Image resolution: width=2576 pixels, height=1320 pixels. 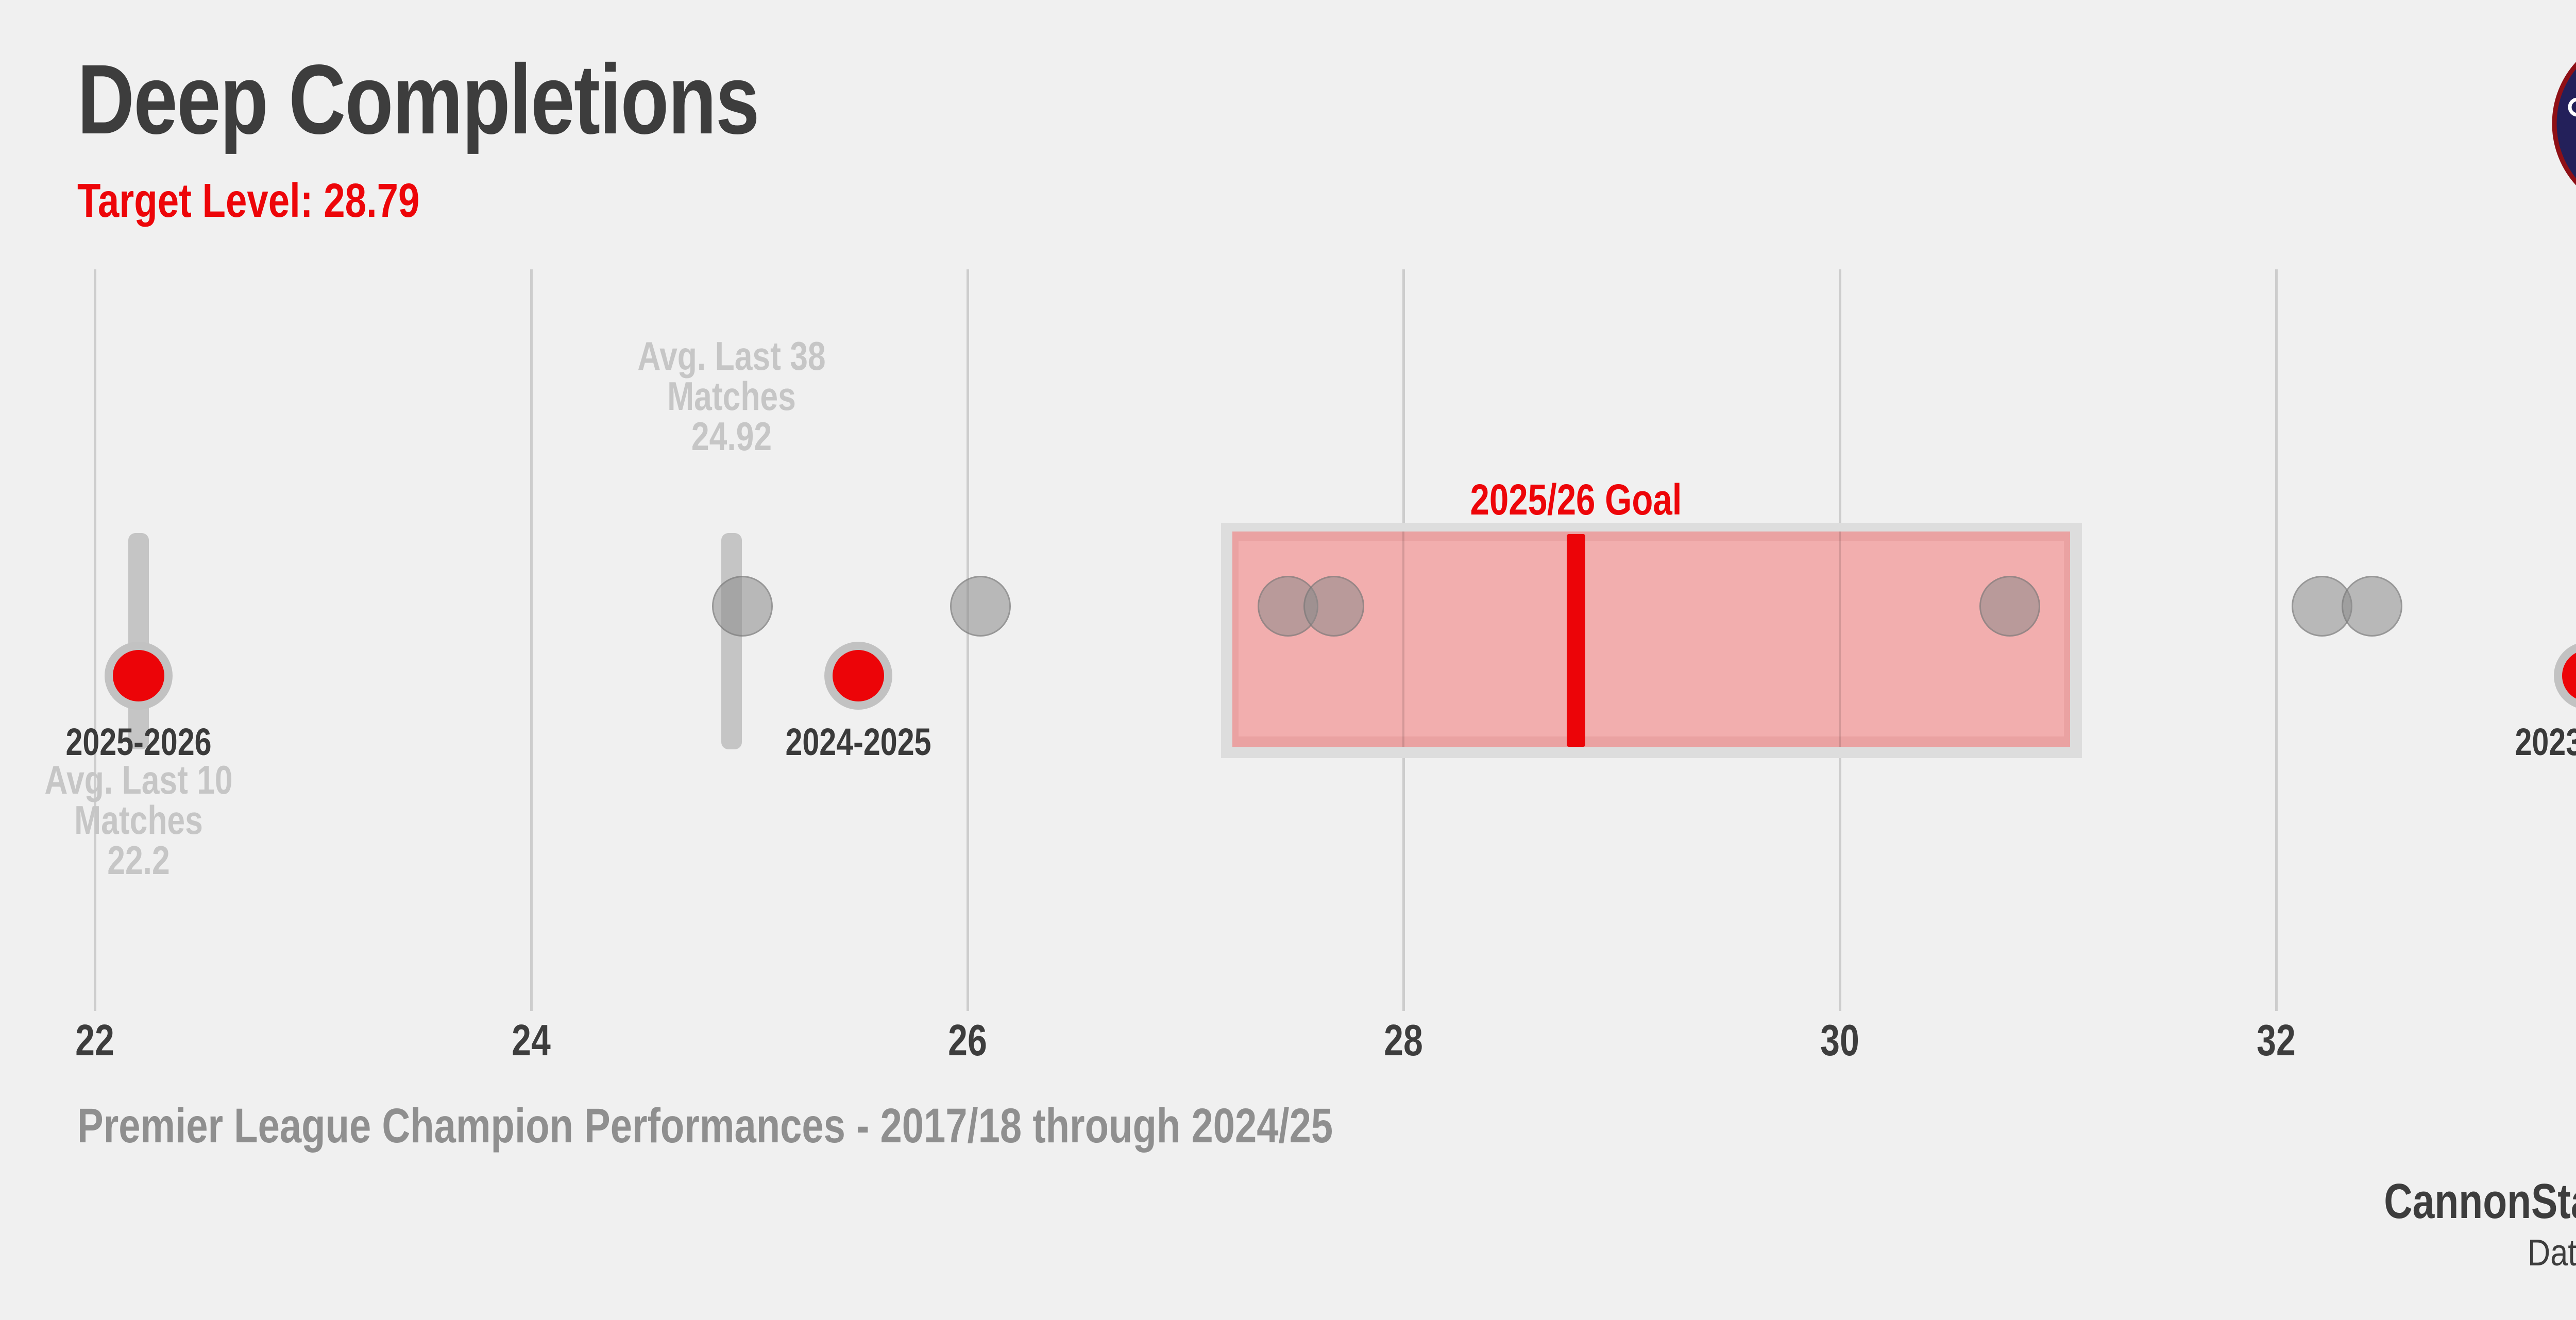 I want to click on x-tick-label: 22, so click(x=95, y=1040).